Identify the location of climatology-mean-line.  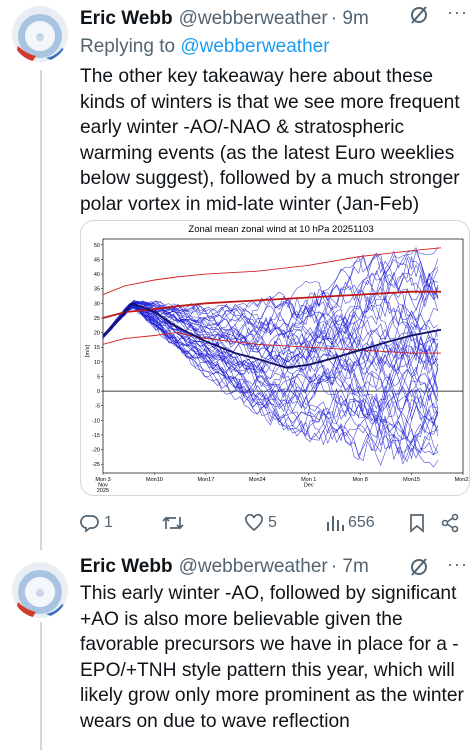
(271, 304).